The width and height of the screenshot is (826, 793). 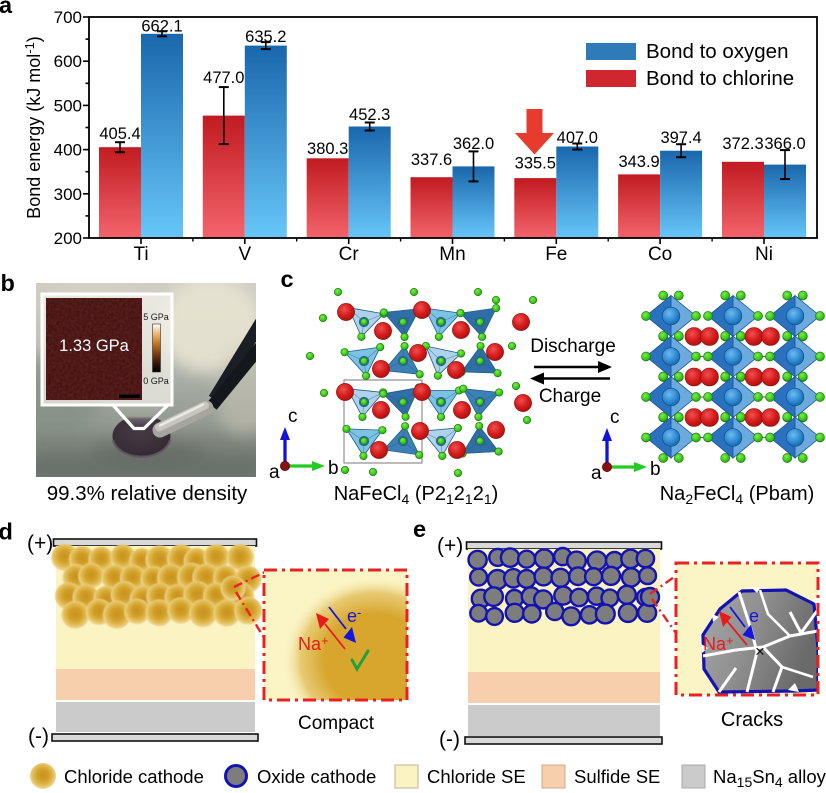 What do you see at coordinates (638, 162) in the screenshot?
I see `svg-text: 343.9` at bounding box center [638, 162].